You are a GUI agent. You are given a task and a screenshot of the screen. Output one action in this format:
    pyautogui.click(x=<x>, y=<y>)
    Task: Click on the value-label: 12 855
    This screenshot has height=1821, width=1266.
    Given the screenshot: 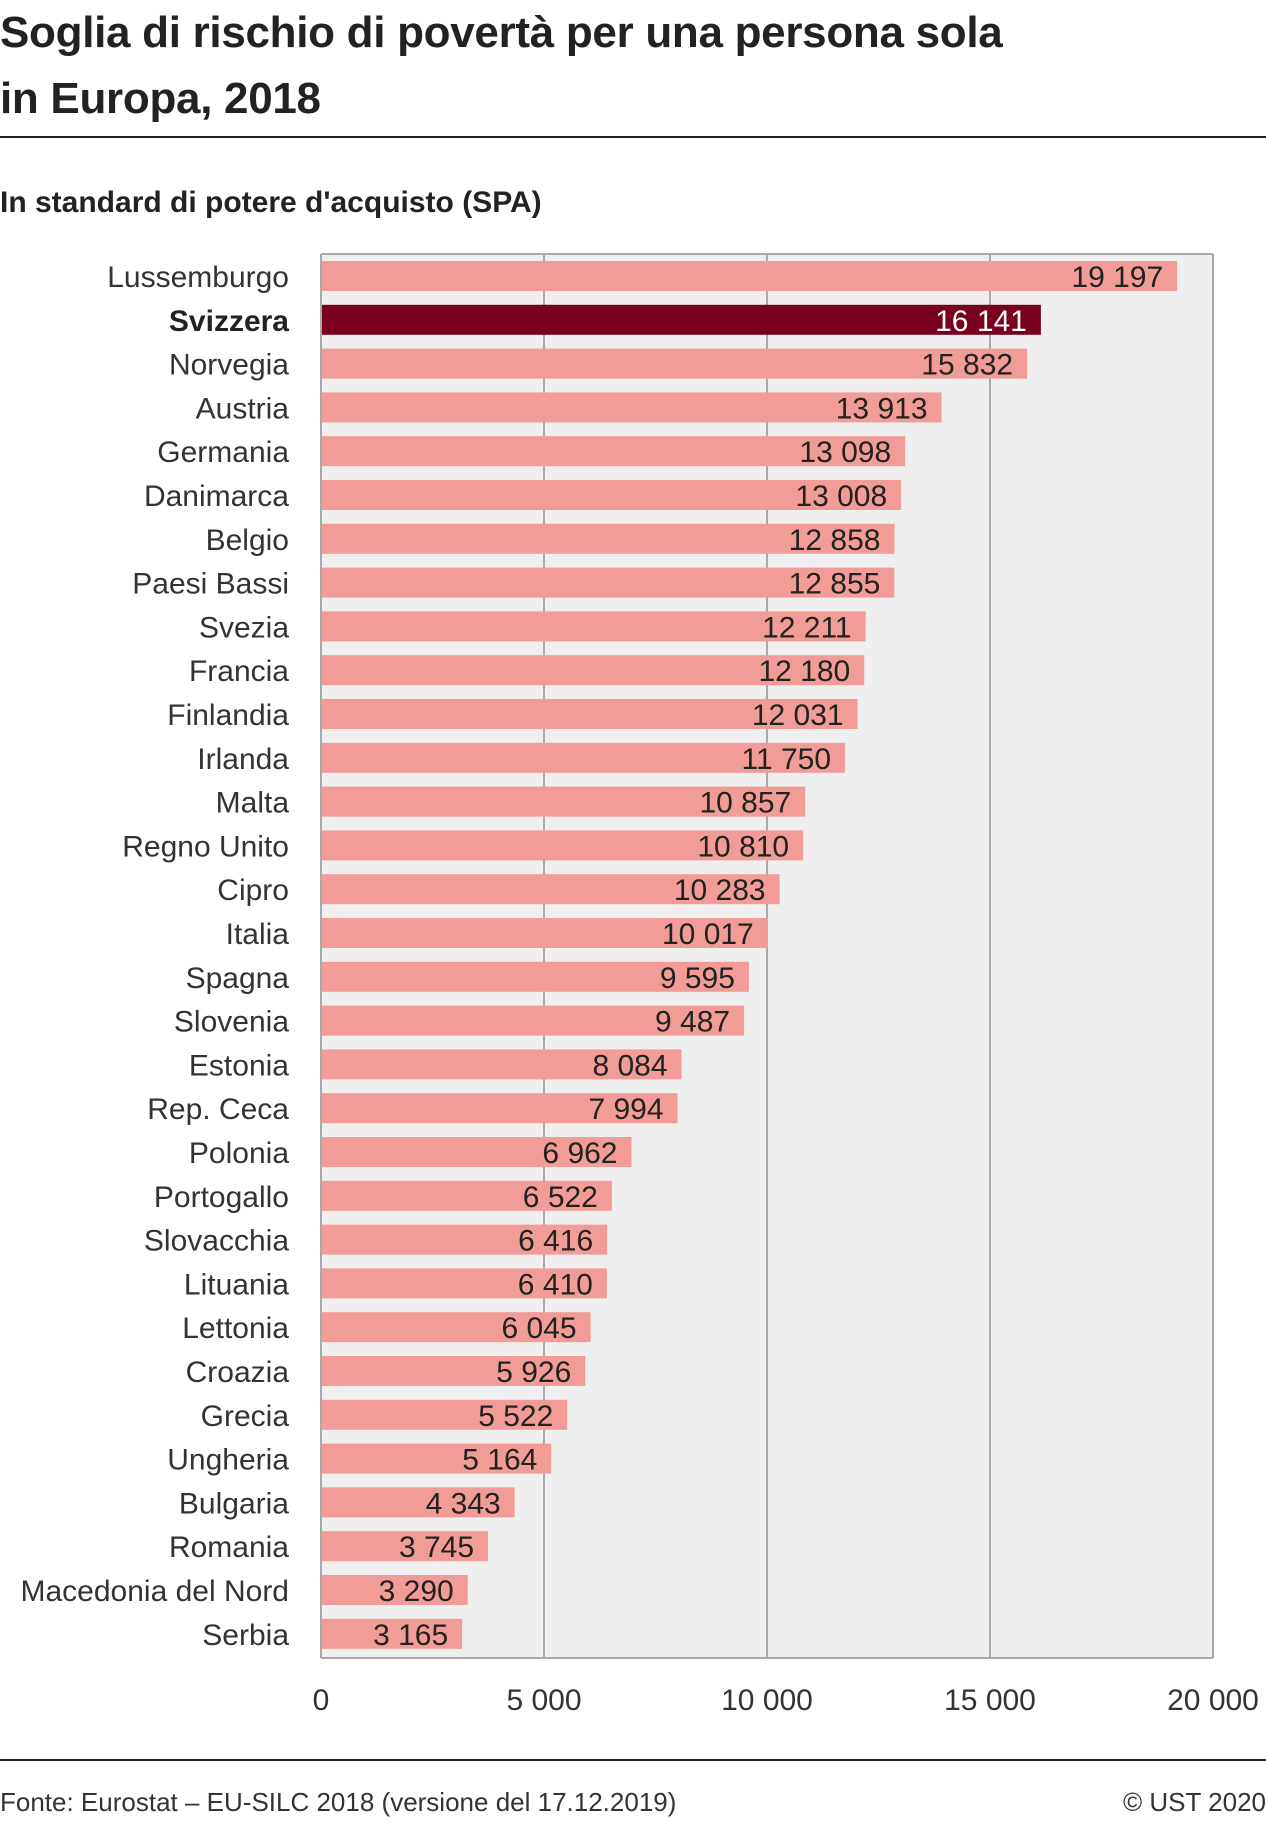 What is the action you would take?
    pyautogui.click(x=835, y=584)
    